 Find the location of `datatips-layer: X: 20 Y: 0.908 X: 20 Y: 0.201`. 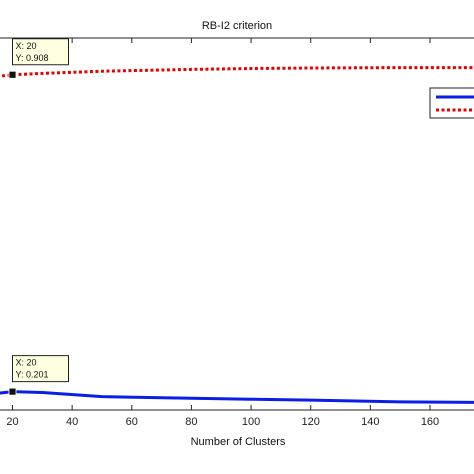

datatips-layer: X: 20 Y: 0.908 X: 20 Y: 0.201 is located at coordinates (38, 217).